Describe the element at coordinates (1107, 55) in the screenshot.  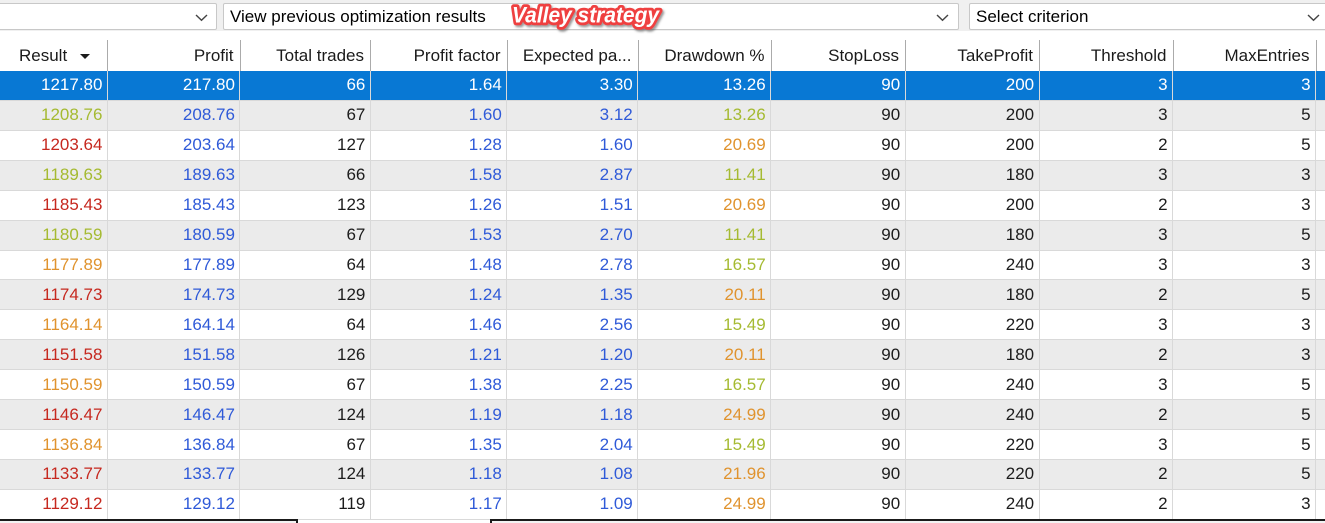
I see `column-header-Threshold: Threshold` at that location.